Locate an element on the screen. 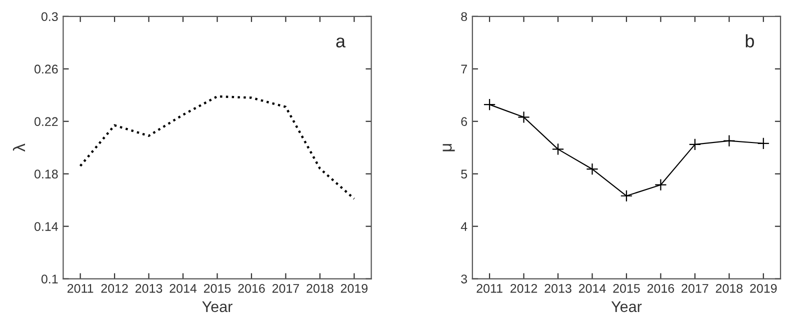  y-tick-label: 5 is located at coordinates (464, 174).